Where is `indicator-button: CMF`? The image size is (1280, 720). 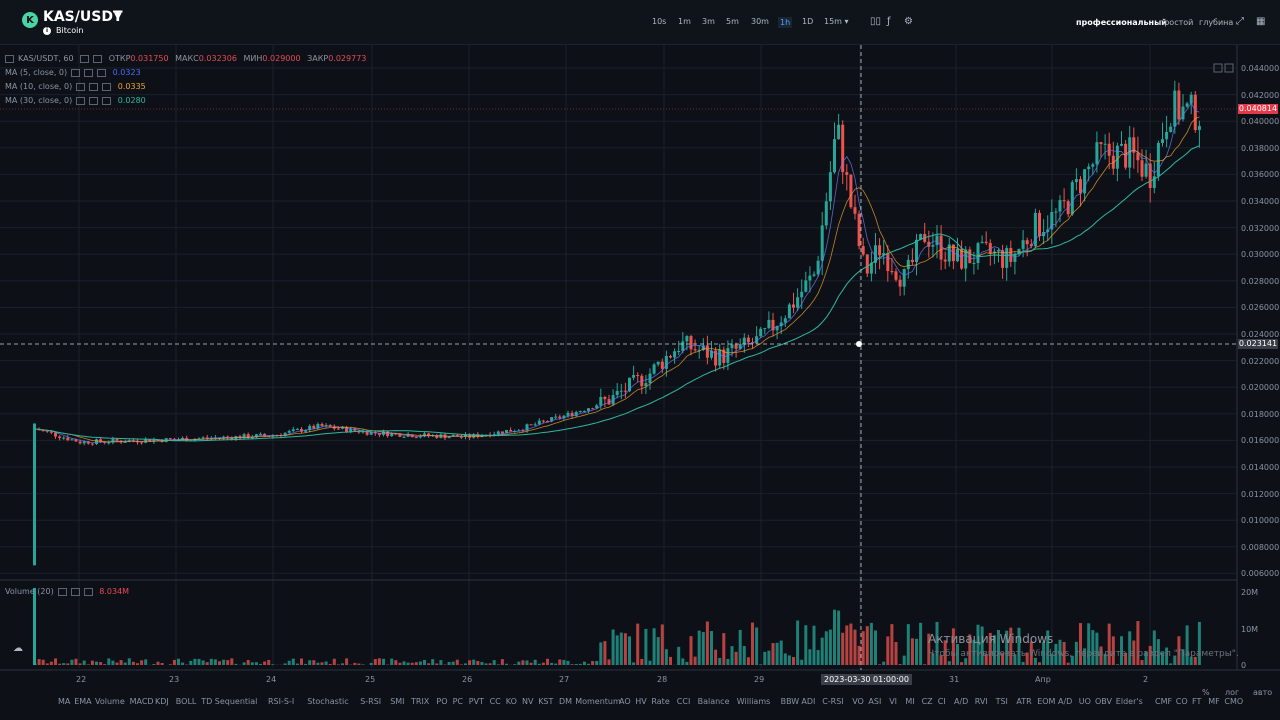 indicator-button: CMF is located at coordinates (1164, 701).